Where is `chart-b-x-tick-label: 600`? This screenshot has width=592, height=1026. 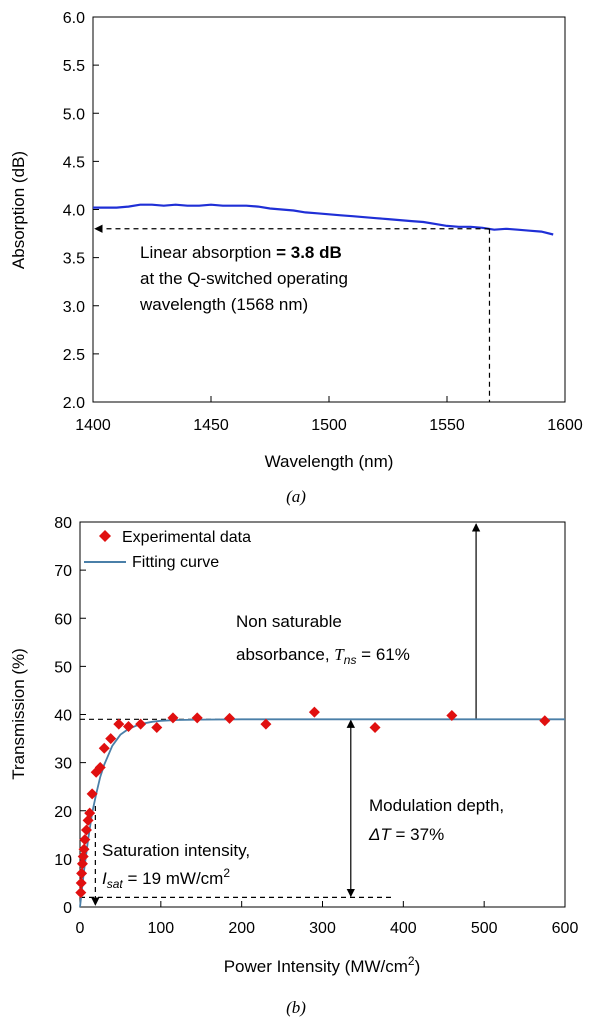
chart-b-x-tick-label: 600 is located at coordinates (565, 928).